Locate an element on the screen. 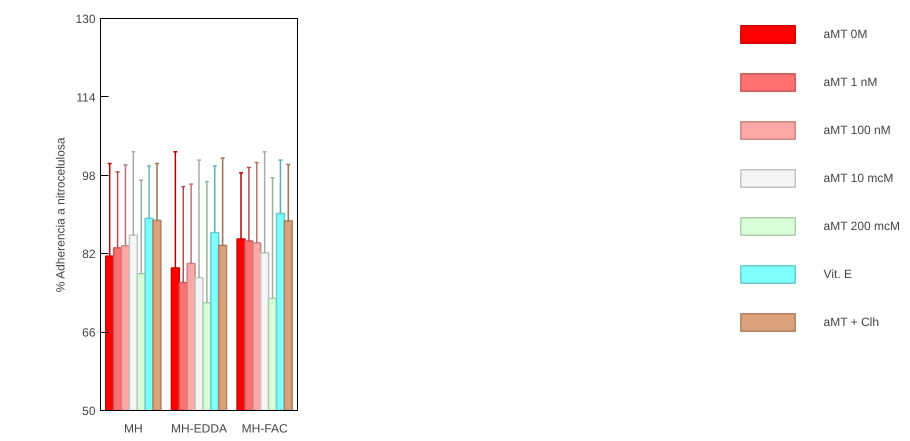  y-tick-label: 130 is located at coordinates (85, 19).